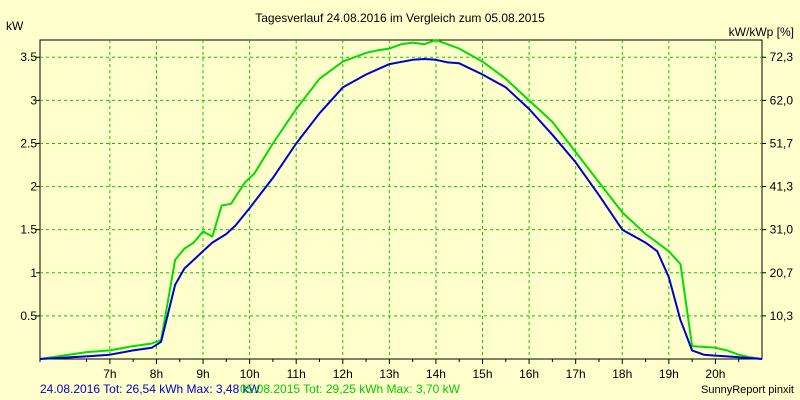  I want to click on x-tick-label: 15h, so click(483, 374).